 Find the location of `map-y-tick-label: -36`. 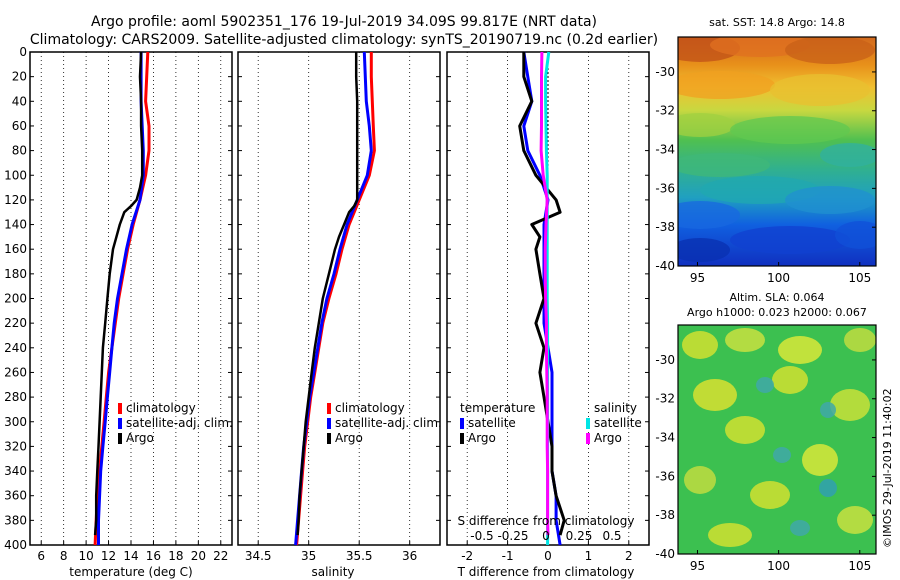

map-y-tick-label: -36 is located at coordinates (665, 476).